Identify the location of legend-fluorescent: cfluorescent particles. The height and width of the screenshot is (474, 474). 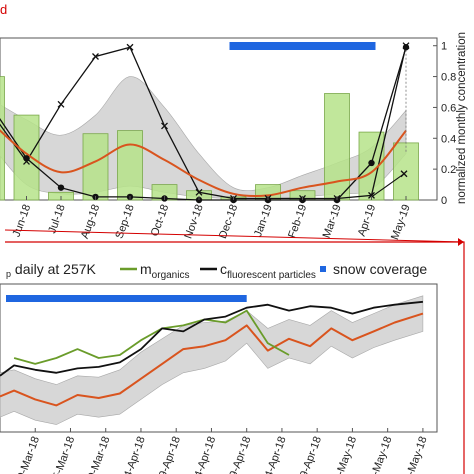
(268, 271).